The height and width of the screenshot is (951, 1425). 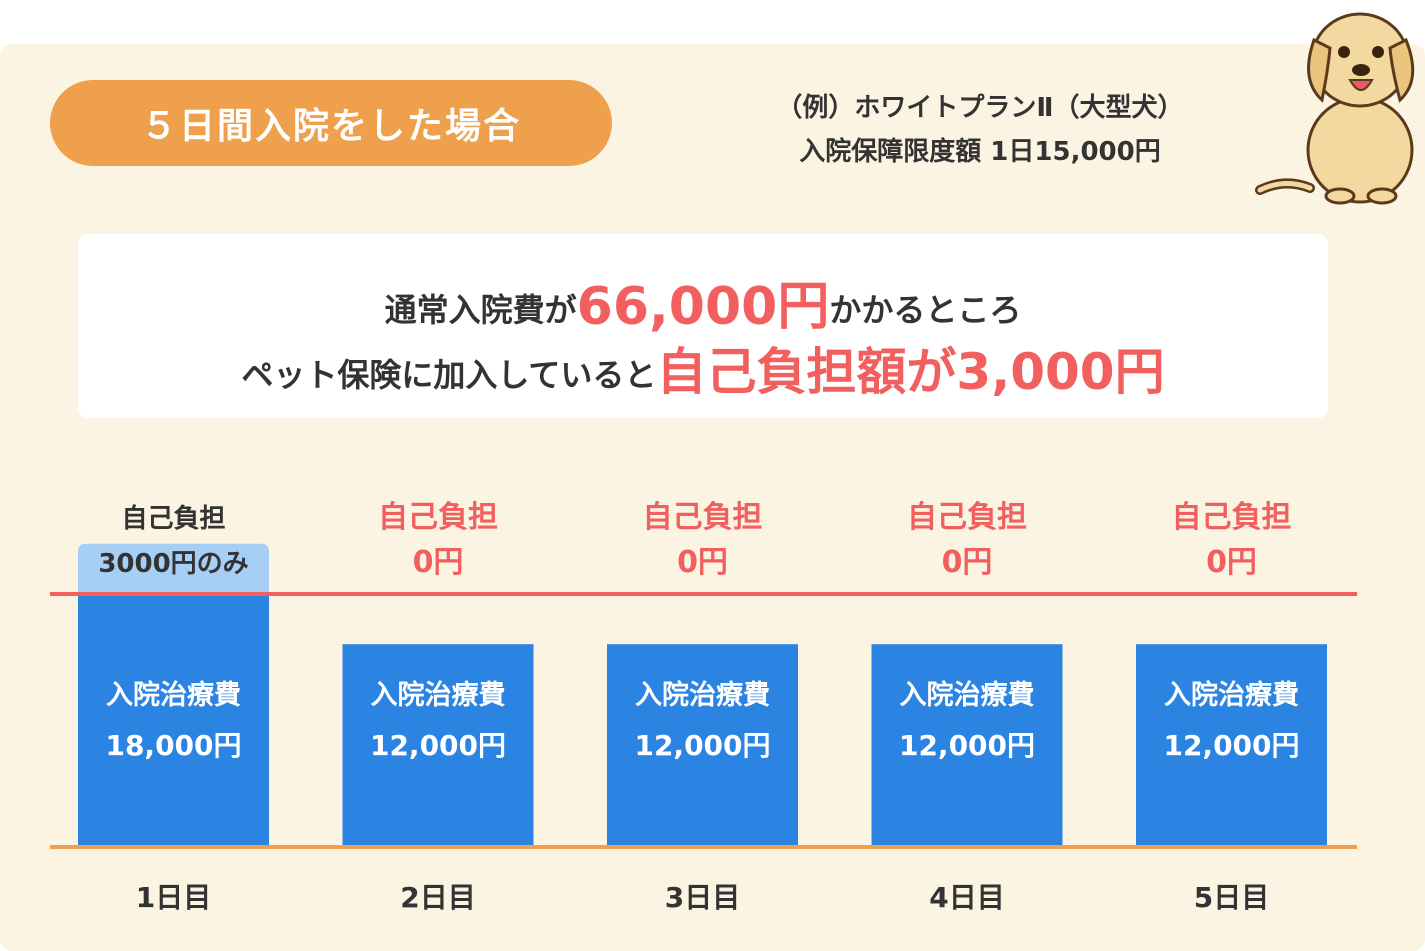 I want to click on x-tick-label: 5日目, so click(x=1231, y=897).